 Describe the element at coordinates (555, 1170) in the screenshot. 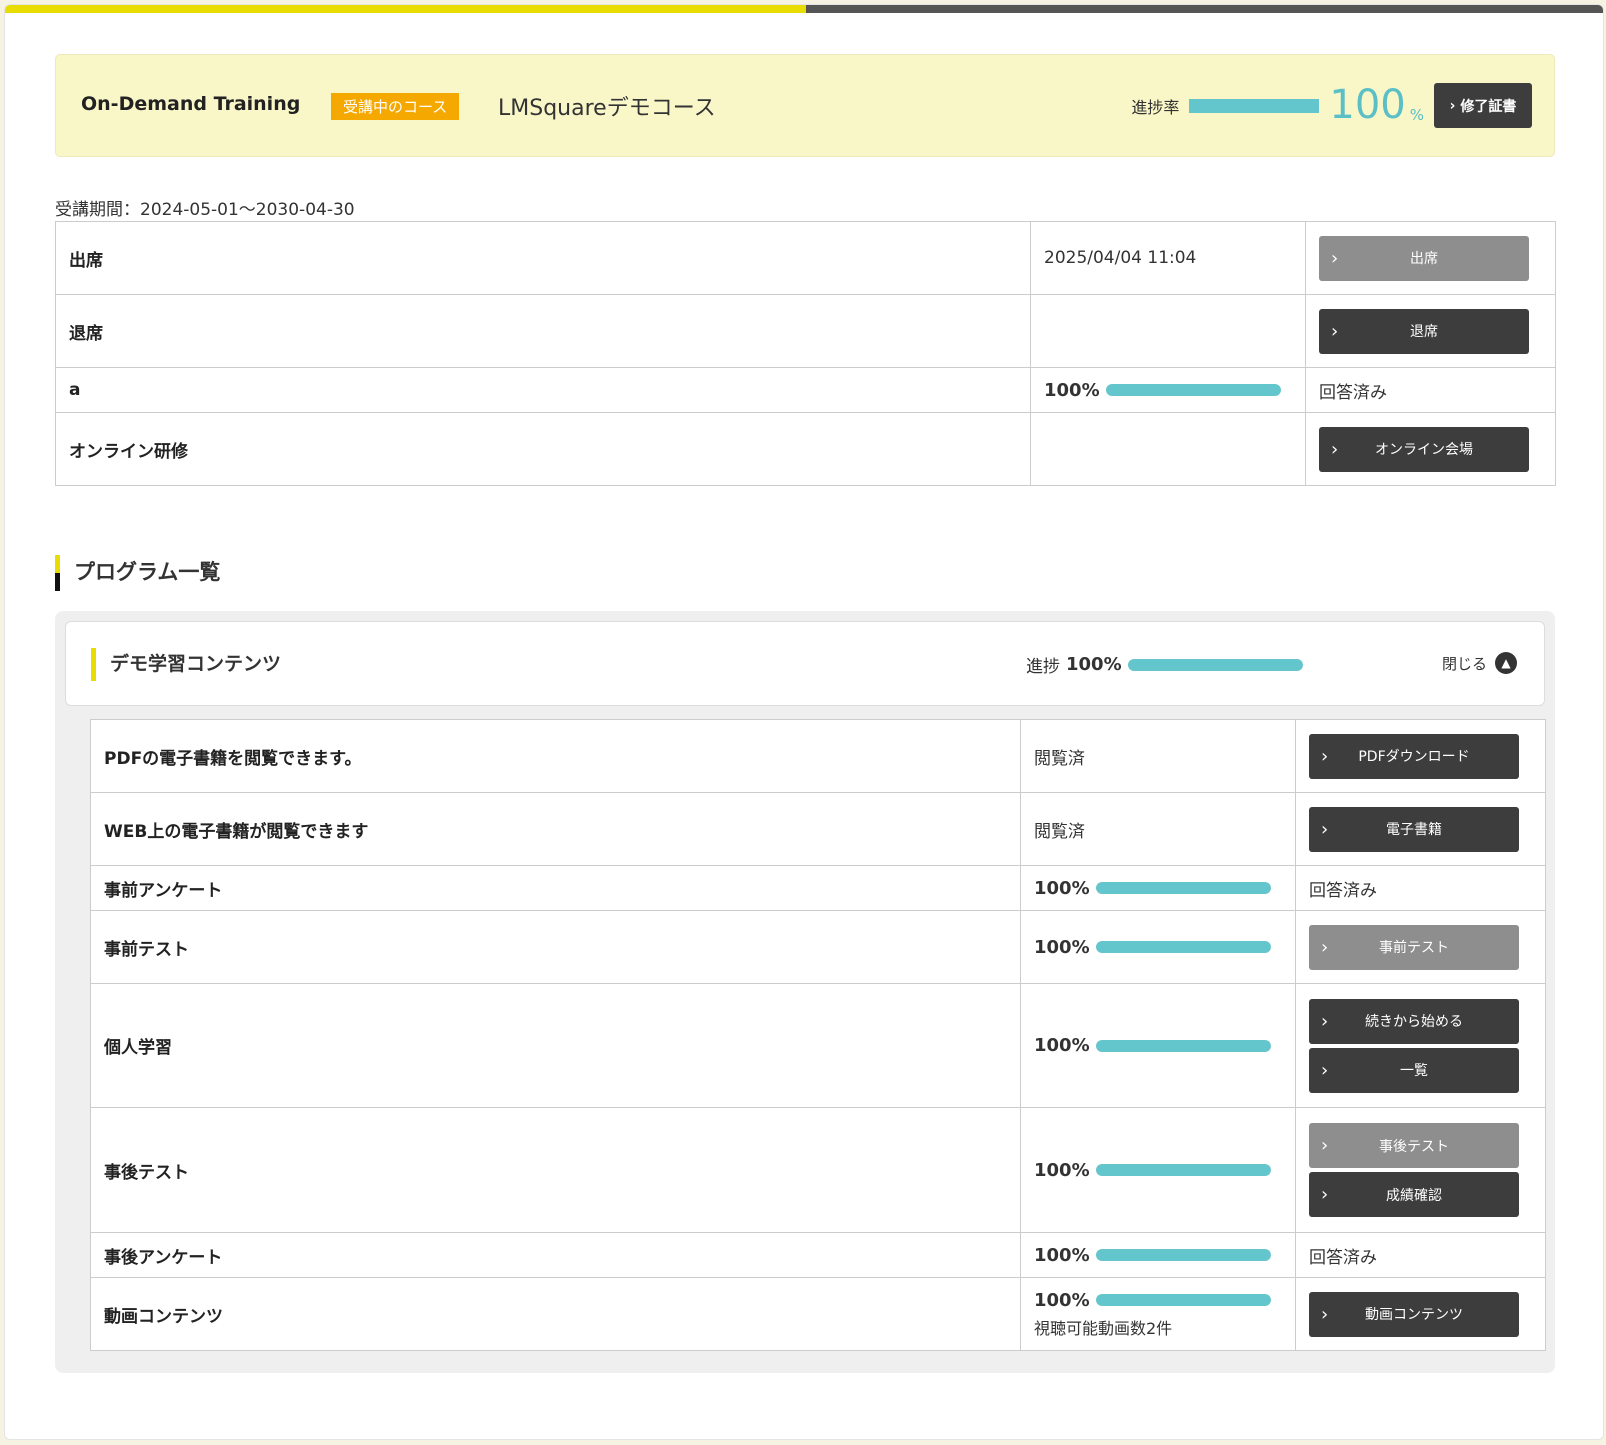

I see `row-name: 事後テスト` at that location.